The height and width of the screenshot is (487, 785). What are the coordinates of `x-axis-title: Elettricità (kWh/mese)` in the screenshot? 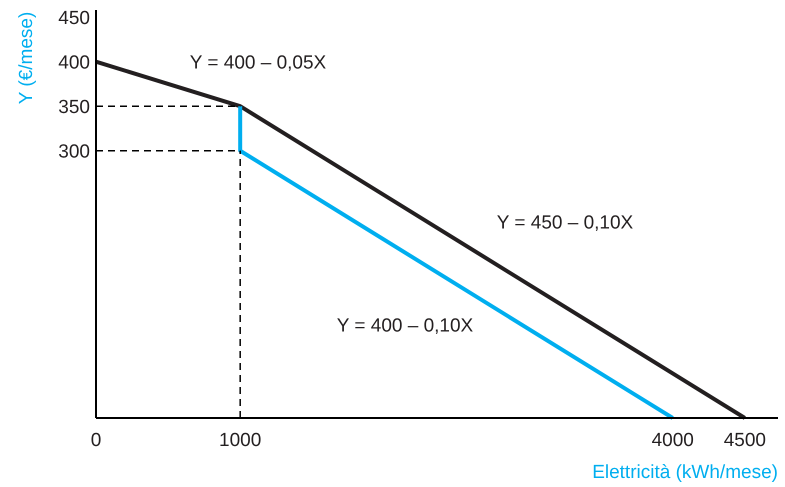 It's located at (685, 472).